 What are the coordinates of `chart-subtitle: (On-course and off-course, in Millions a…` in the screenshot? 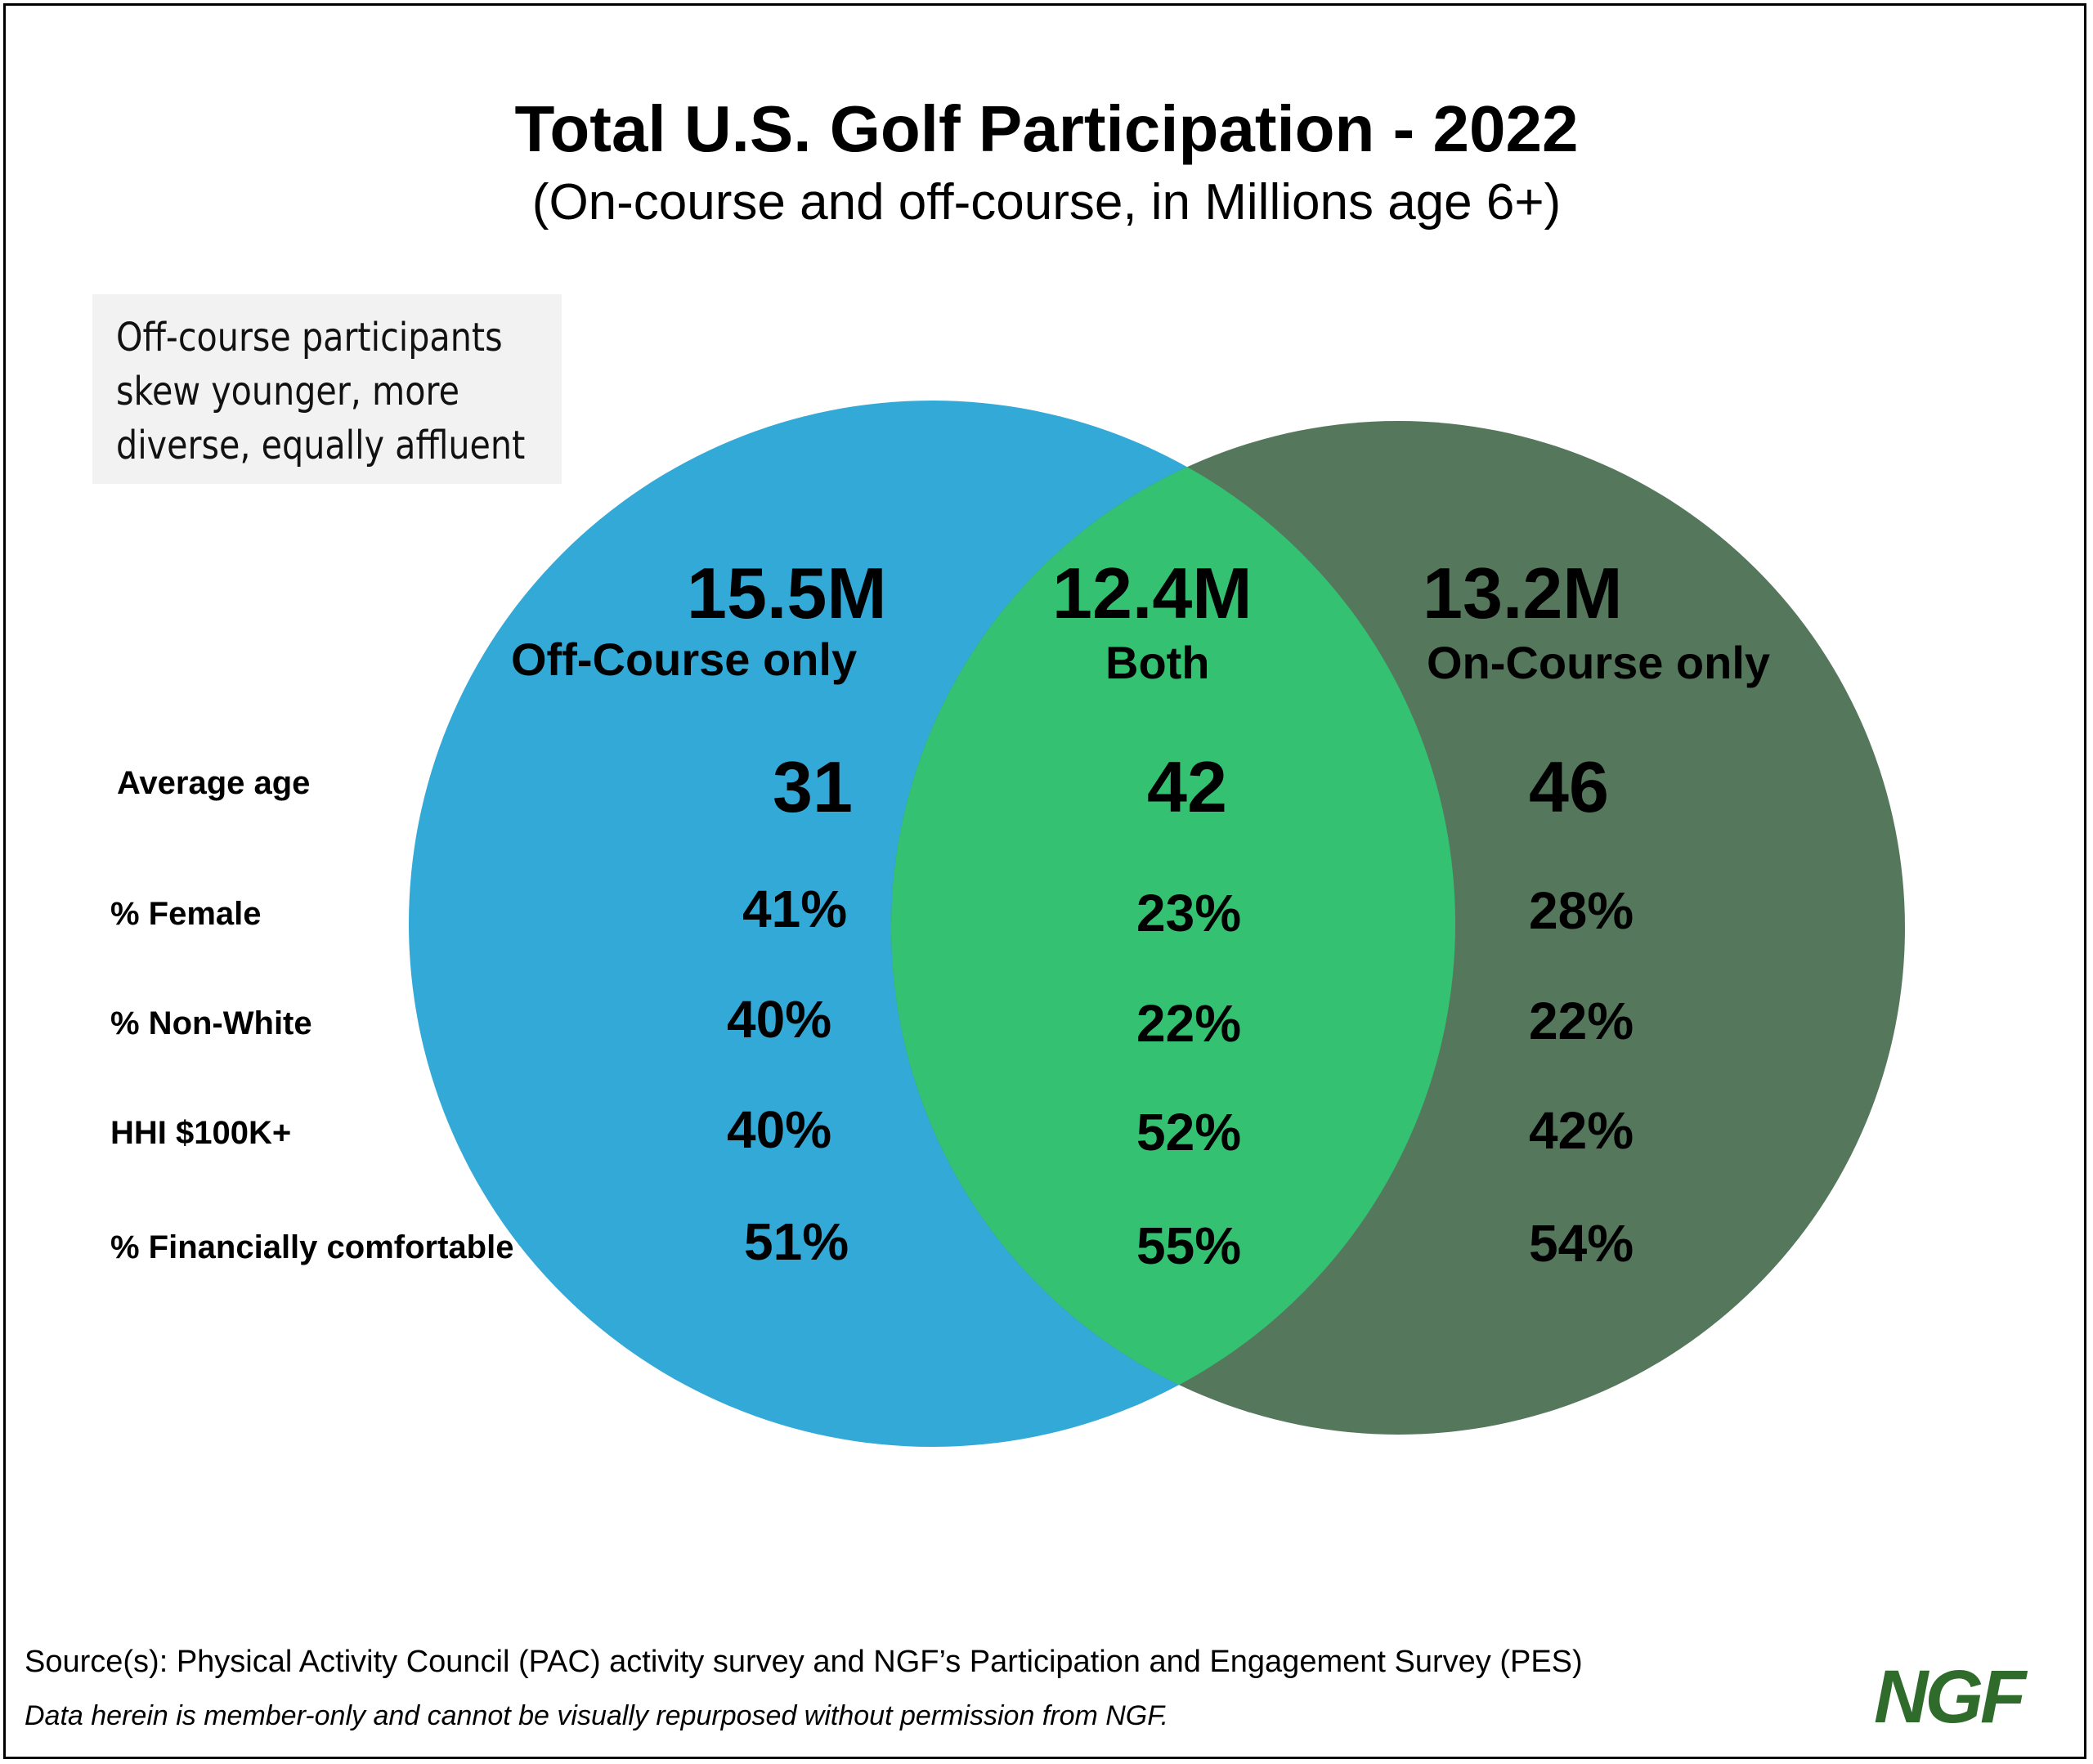 It's located at (1046, 202).